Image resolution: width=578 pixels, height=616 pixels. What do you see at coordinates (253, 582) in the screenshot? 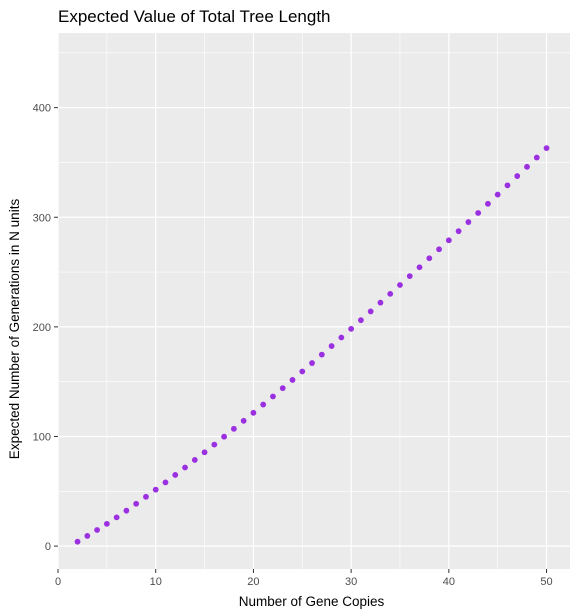
I see `x-tick-label: 20` at bounding box center [253, 582].